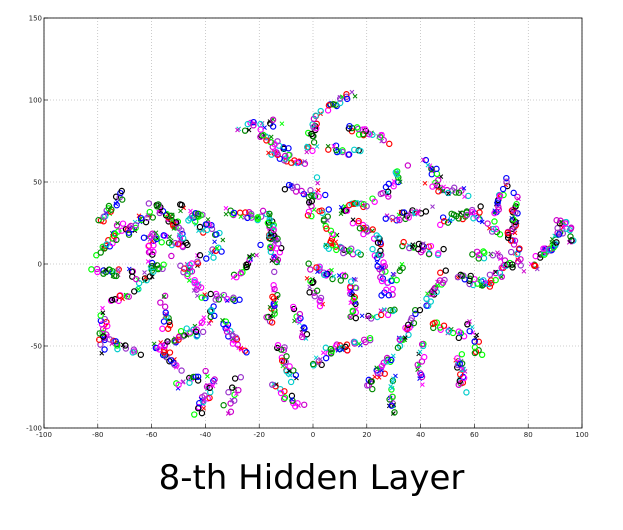 The width and height of the screenshot is (623, 530). What do you see at coordinates (311, 478) in the screenshot?
I see `chart-caption: 8-th Hidden Layer` at bounding box center [311, 478].